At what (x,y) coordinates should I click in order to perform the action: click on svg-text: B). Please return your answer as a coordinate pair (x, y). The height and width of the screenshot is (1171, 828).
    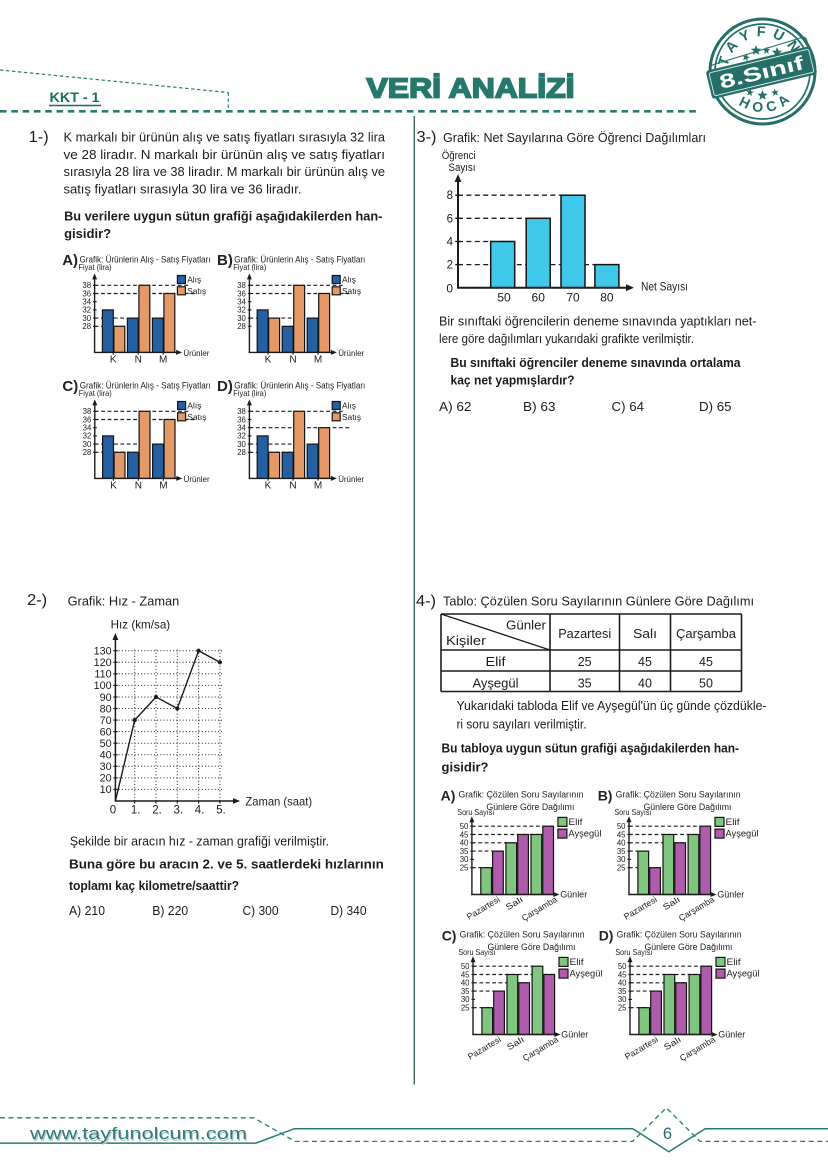
    Looking at the image, I should click on (225, 260).